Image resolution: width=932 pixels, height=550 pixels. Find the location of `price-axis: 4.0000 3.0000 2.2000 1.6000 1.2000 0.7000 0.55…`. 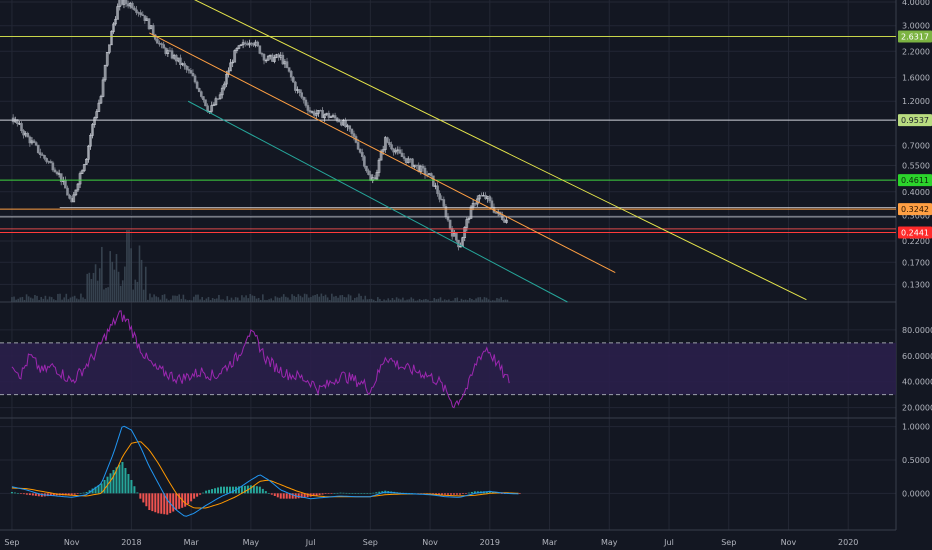

price-axis: 4.0000 3.0000 2.2000 1.6000 1.2000 0.7000 0.55… is located at coordinates (917, 249).